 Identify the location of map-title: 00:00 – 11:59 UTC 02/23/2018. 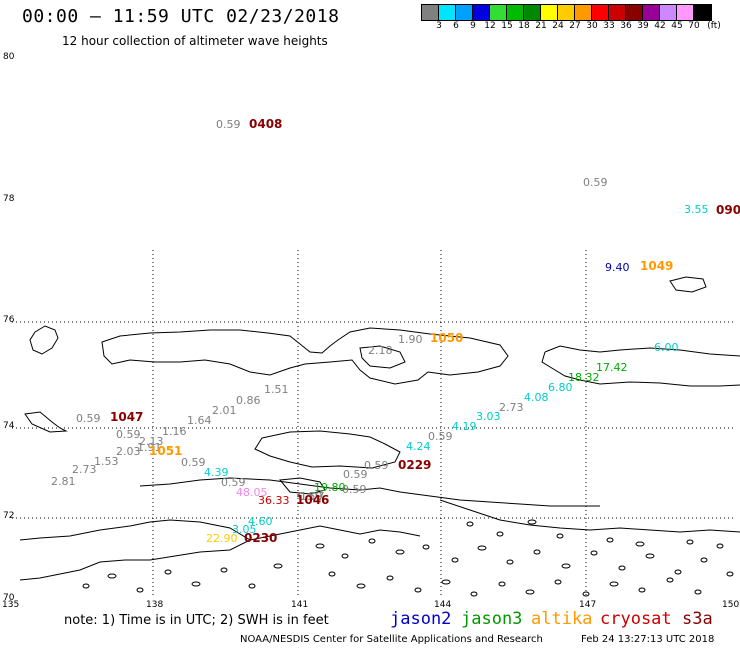
(181, 16).